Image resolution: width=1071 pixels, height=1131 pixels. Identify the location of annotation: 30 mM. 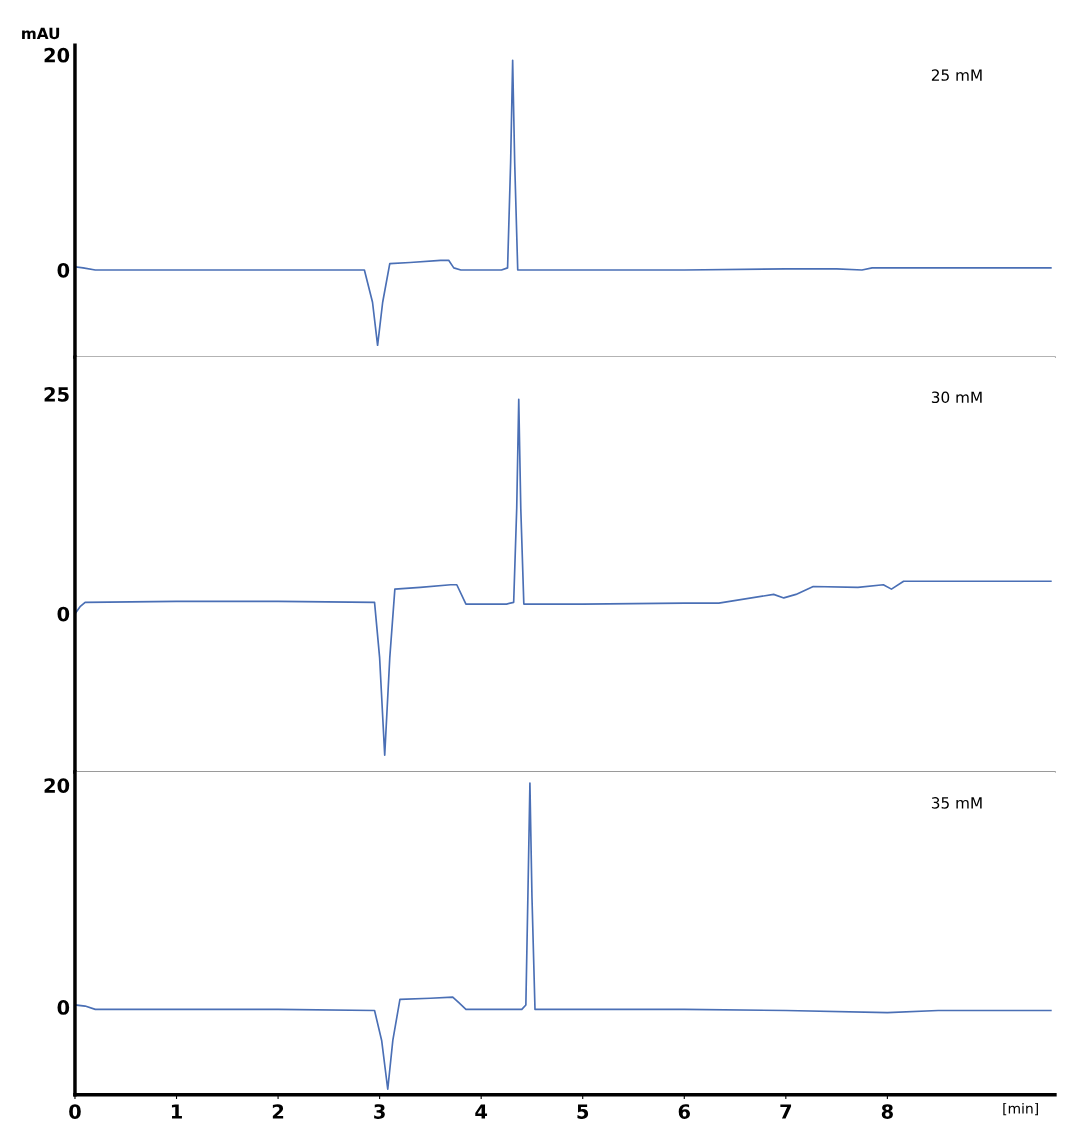
(956, 397).